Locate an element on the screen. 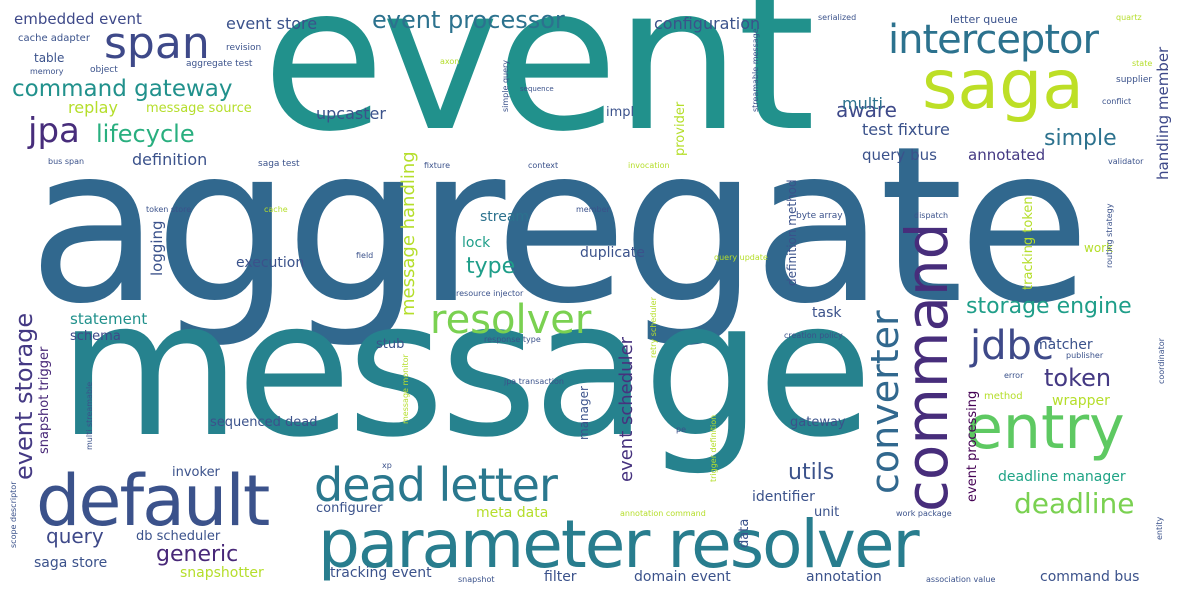 Image resolution: width=1182 pixels, height=601 pixels. word-statement: statement is located at coordinates (109, 319).